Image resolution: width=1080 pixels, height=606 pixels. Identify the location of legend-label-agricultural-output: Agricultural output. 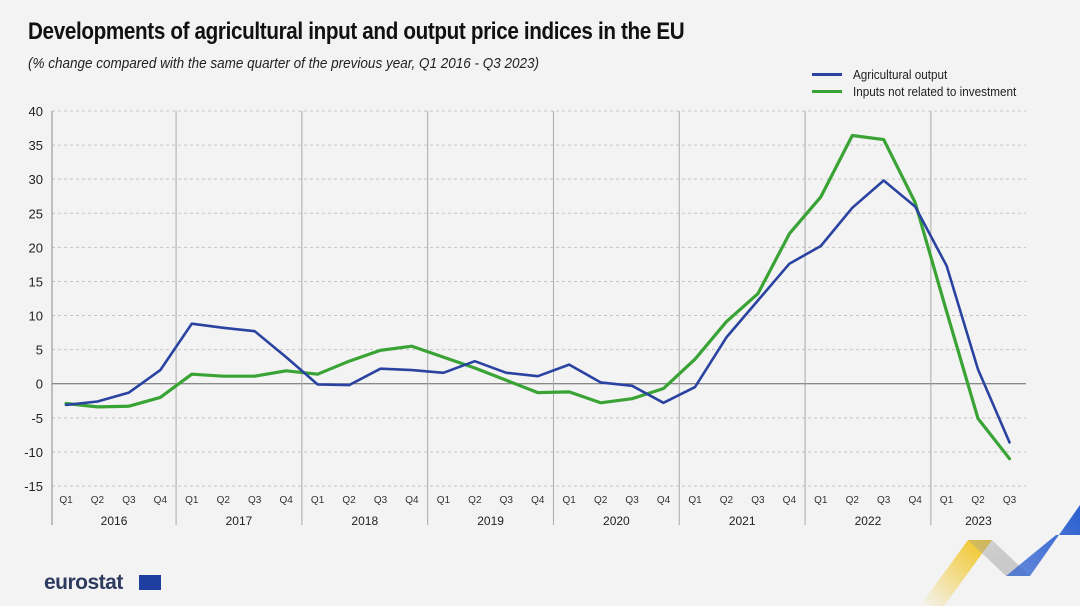
(900, 74).